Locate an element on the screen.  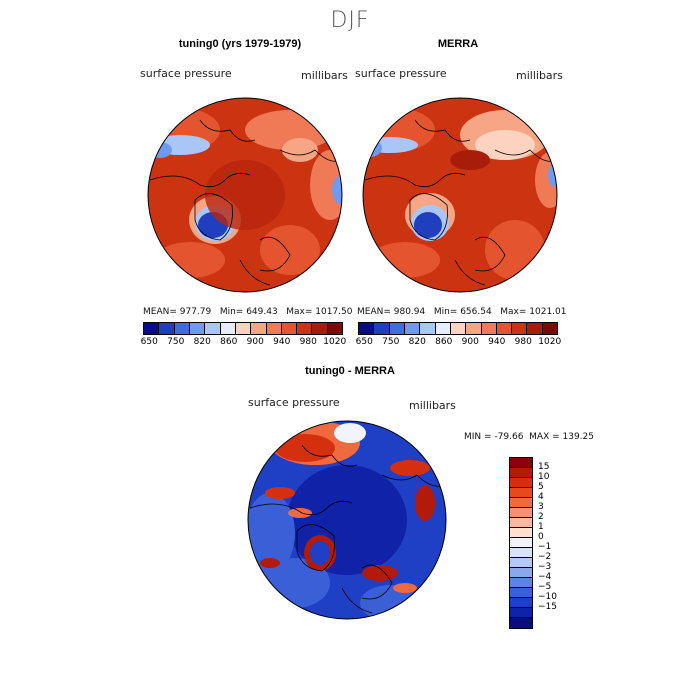
colorbar-tick-label: −1 is located at coordinates (545, 547).